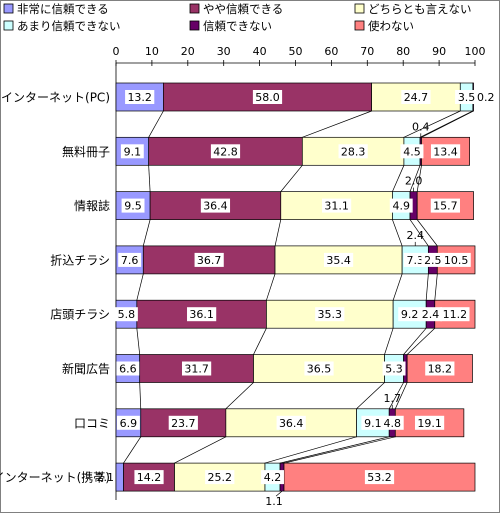  I want to click on data-label-6-1: 6.6, so click(128, 369).